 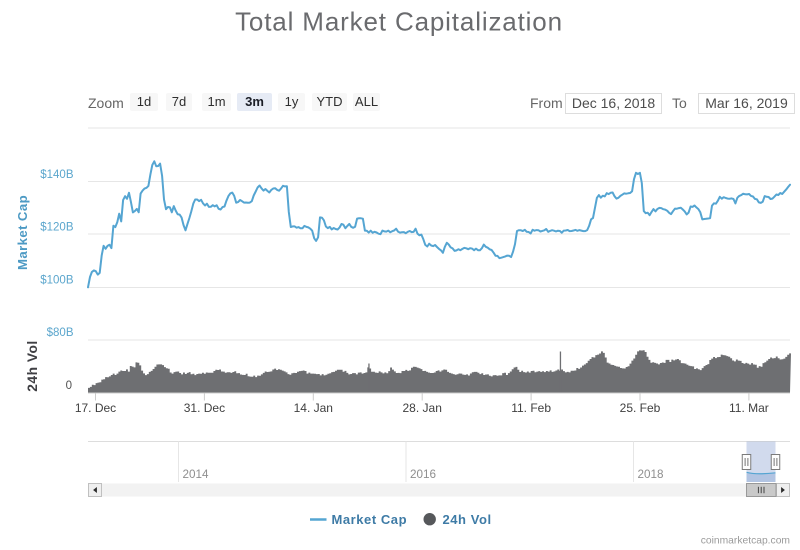 What do you see at coordinates (399, 22) in the screenshot?
I see `svg-text: Total Market Capitalization` at bounding box center [399, 22].